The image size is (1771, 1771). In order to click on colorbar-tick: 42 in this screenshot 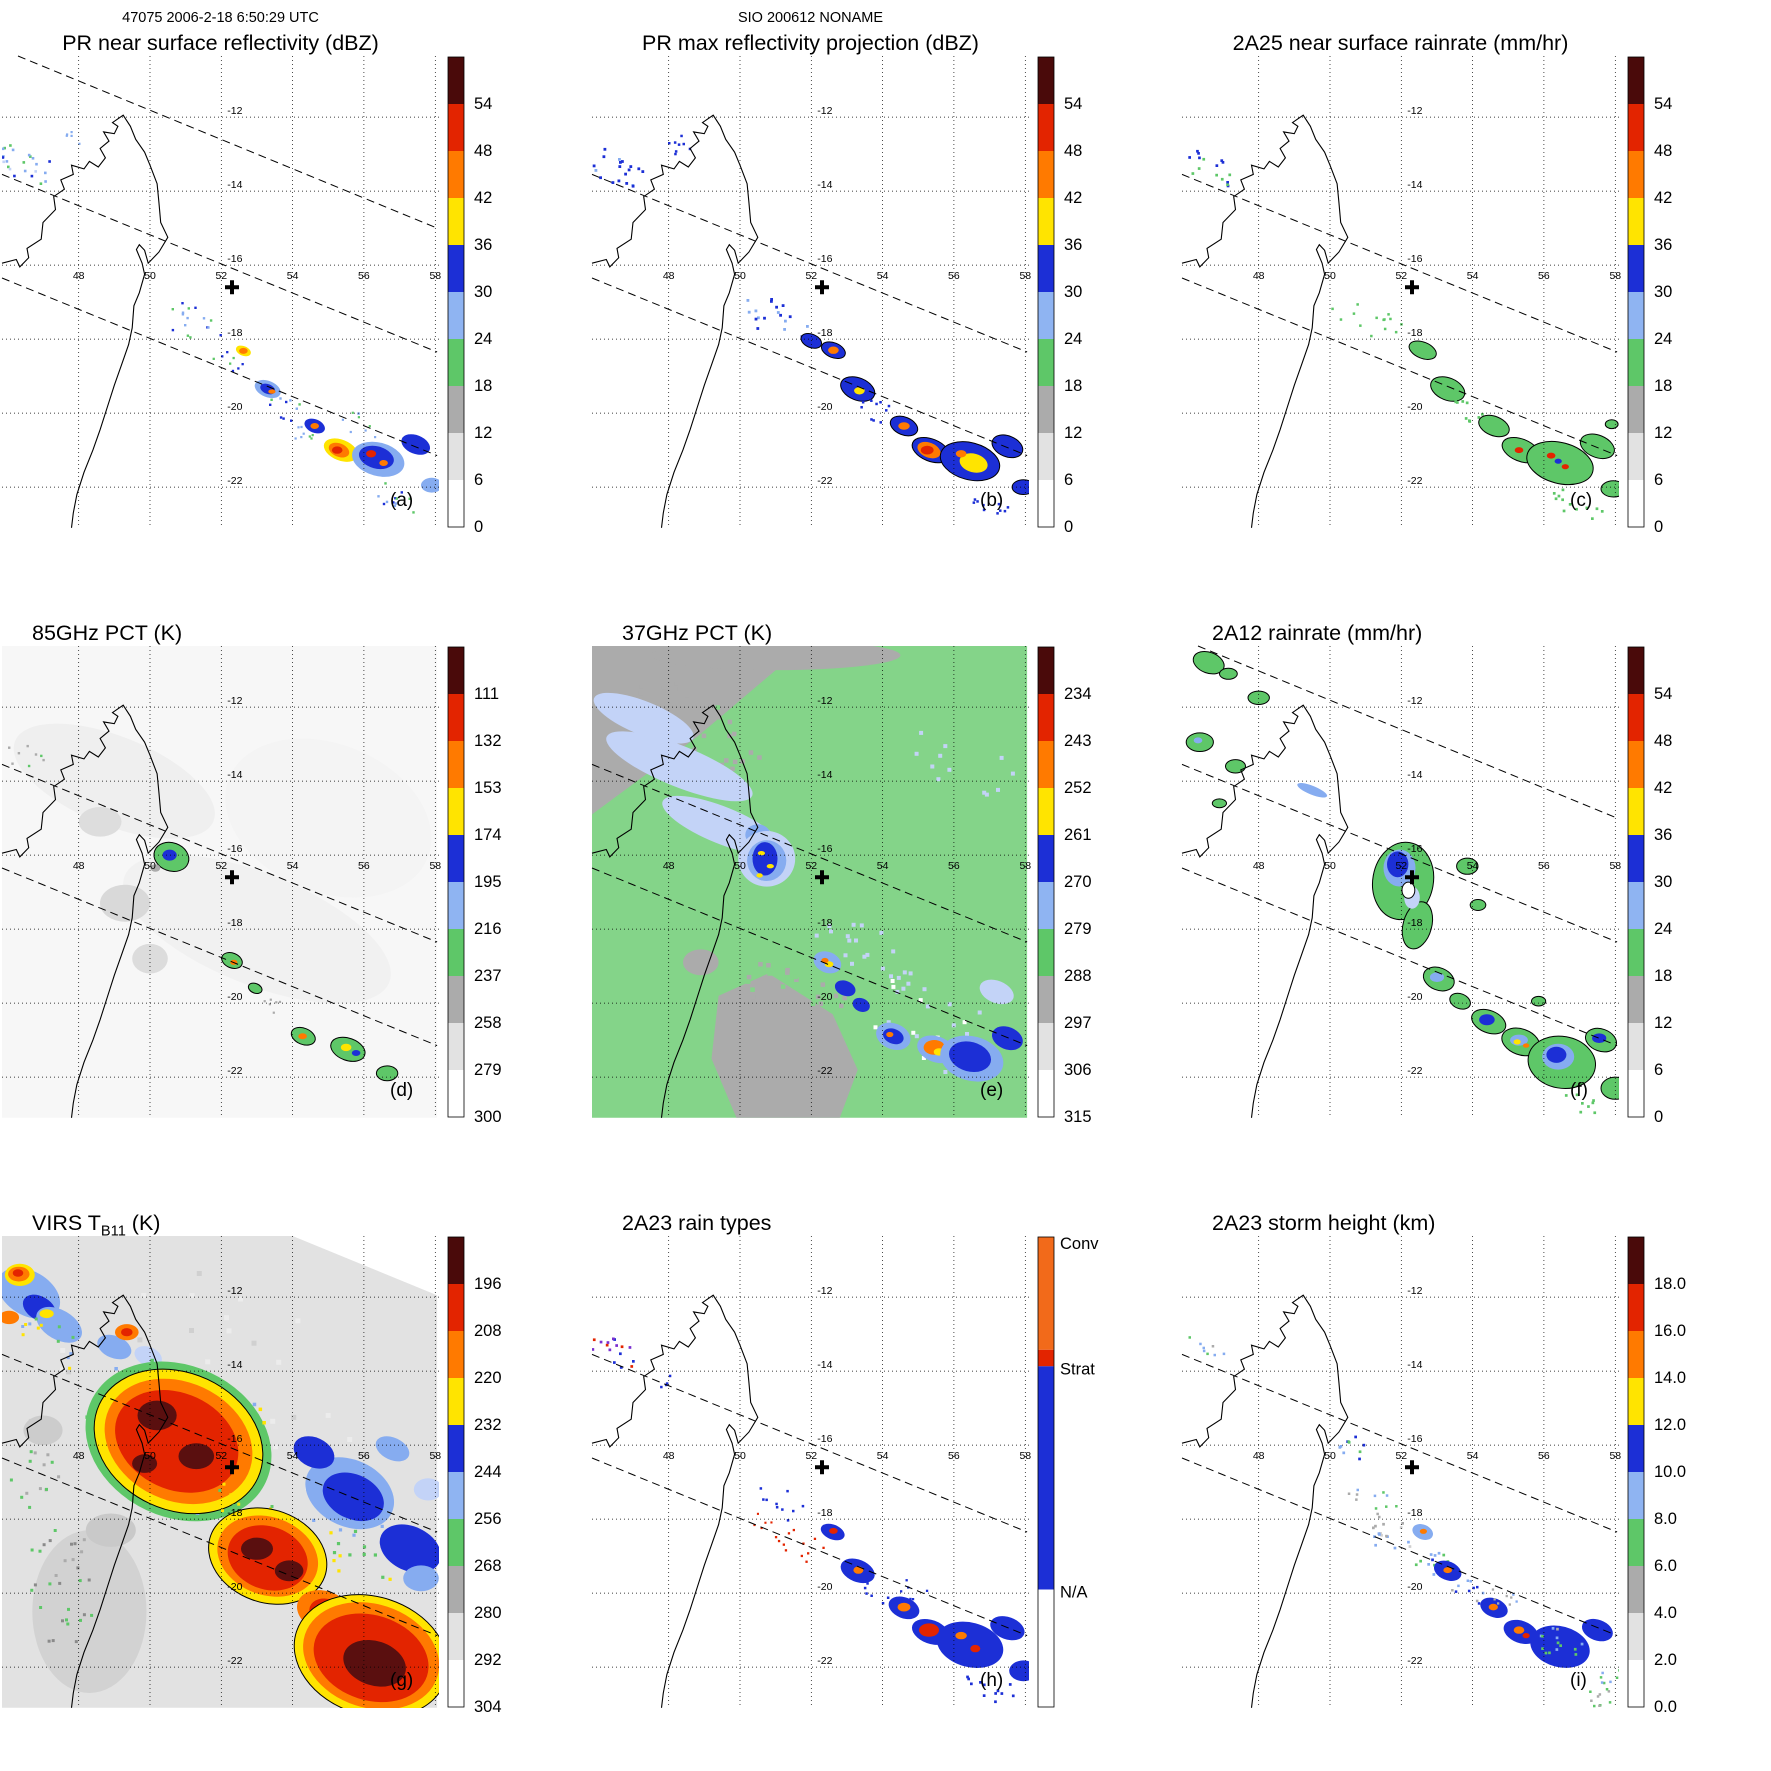, I will do `click(483, 198)`.